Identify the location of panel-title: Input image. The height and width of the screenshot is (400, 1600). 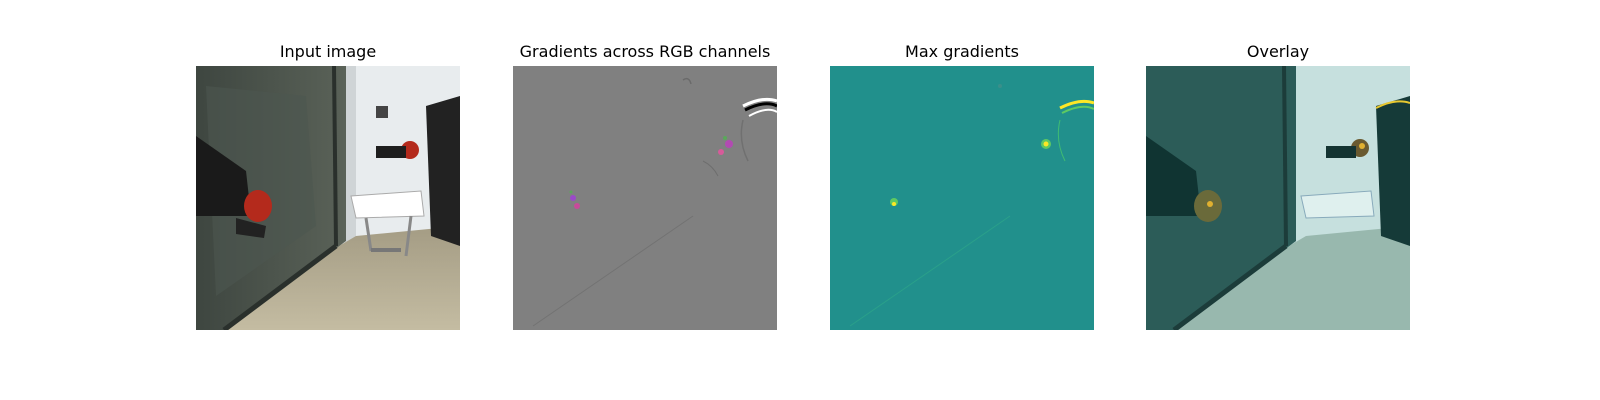
(328, 51).